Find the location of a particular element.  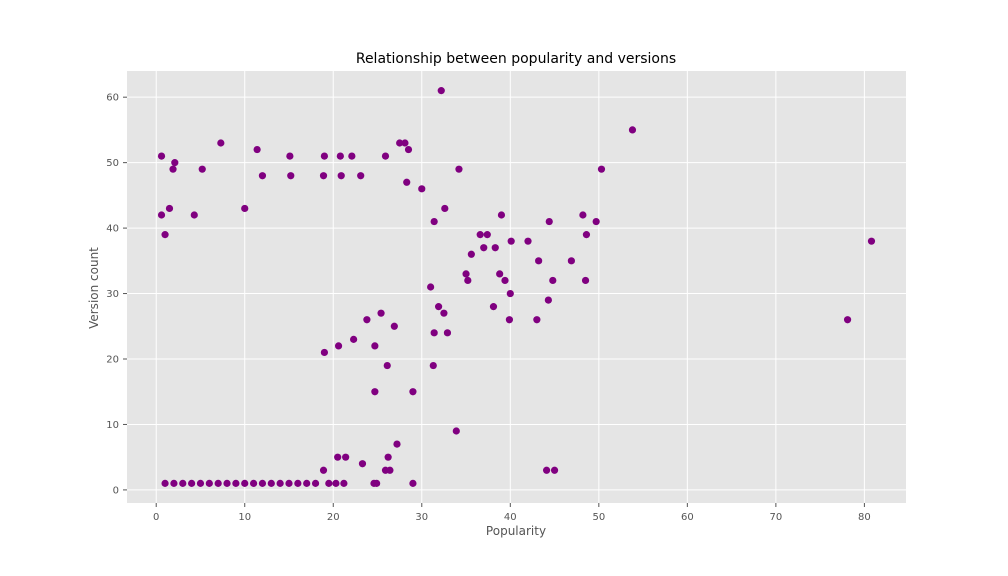

x-tick-label: 20 is located at coordinates (333, 517).